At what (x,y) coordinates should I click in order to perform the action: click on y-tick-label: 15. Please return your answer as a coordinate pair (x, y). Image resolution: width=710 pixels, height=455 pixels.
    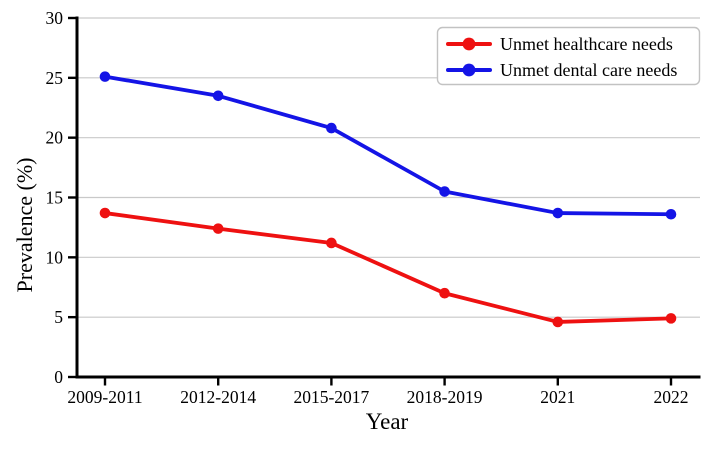
    Looking at the image, I should click on (55, 198).